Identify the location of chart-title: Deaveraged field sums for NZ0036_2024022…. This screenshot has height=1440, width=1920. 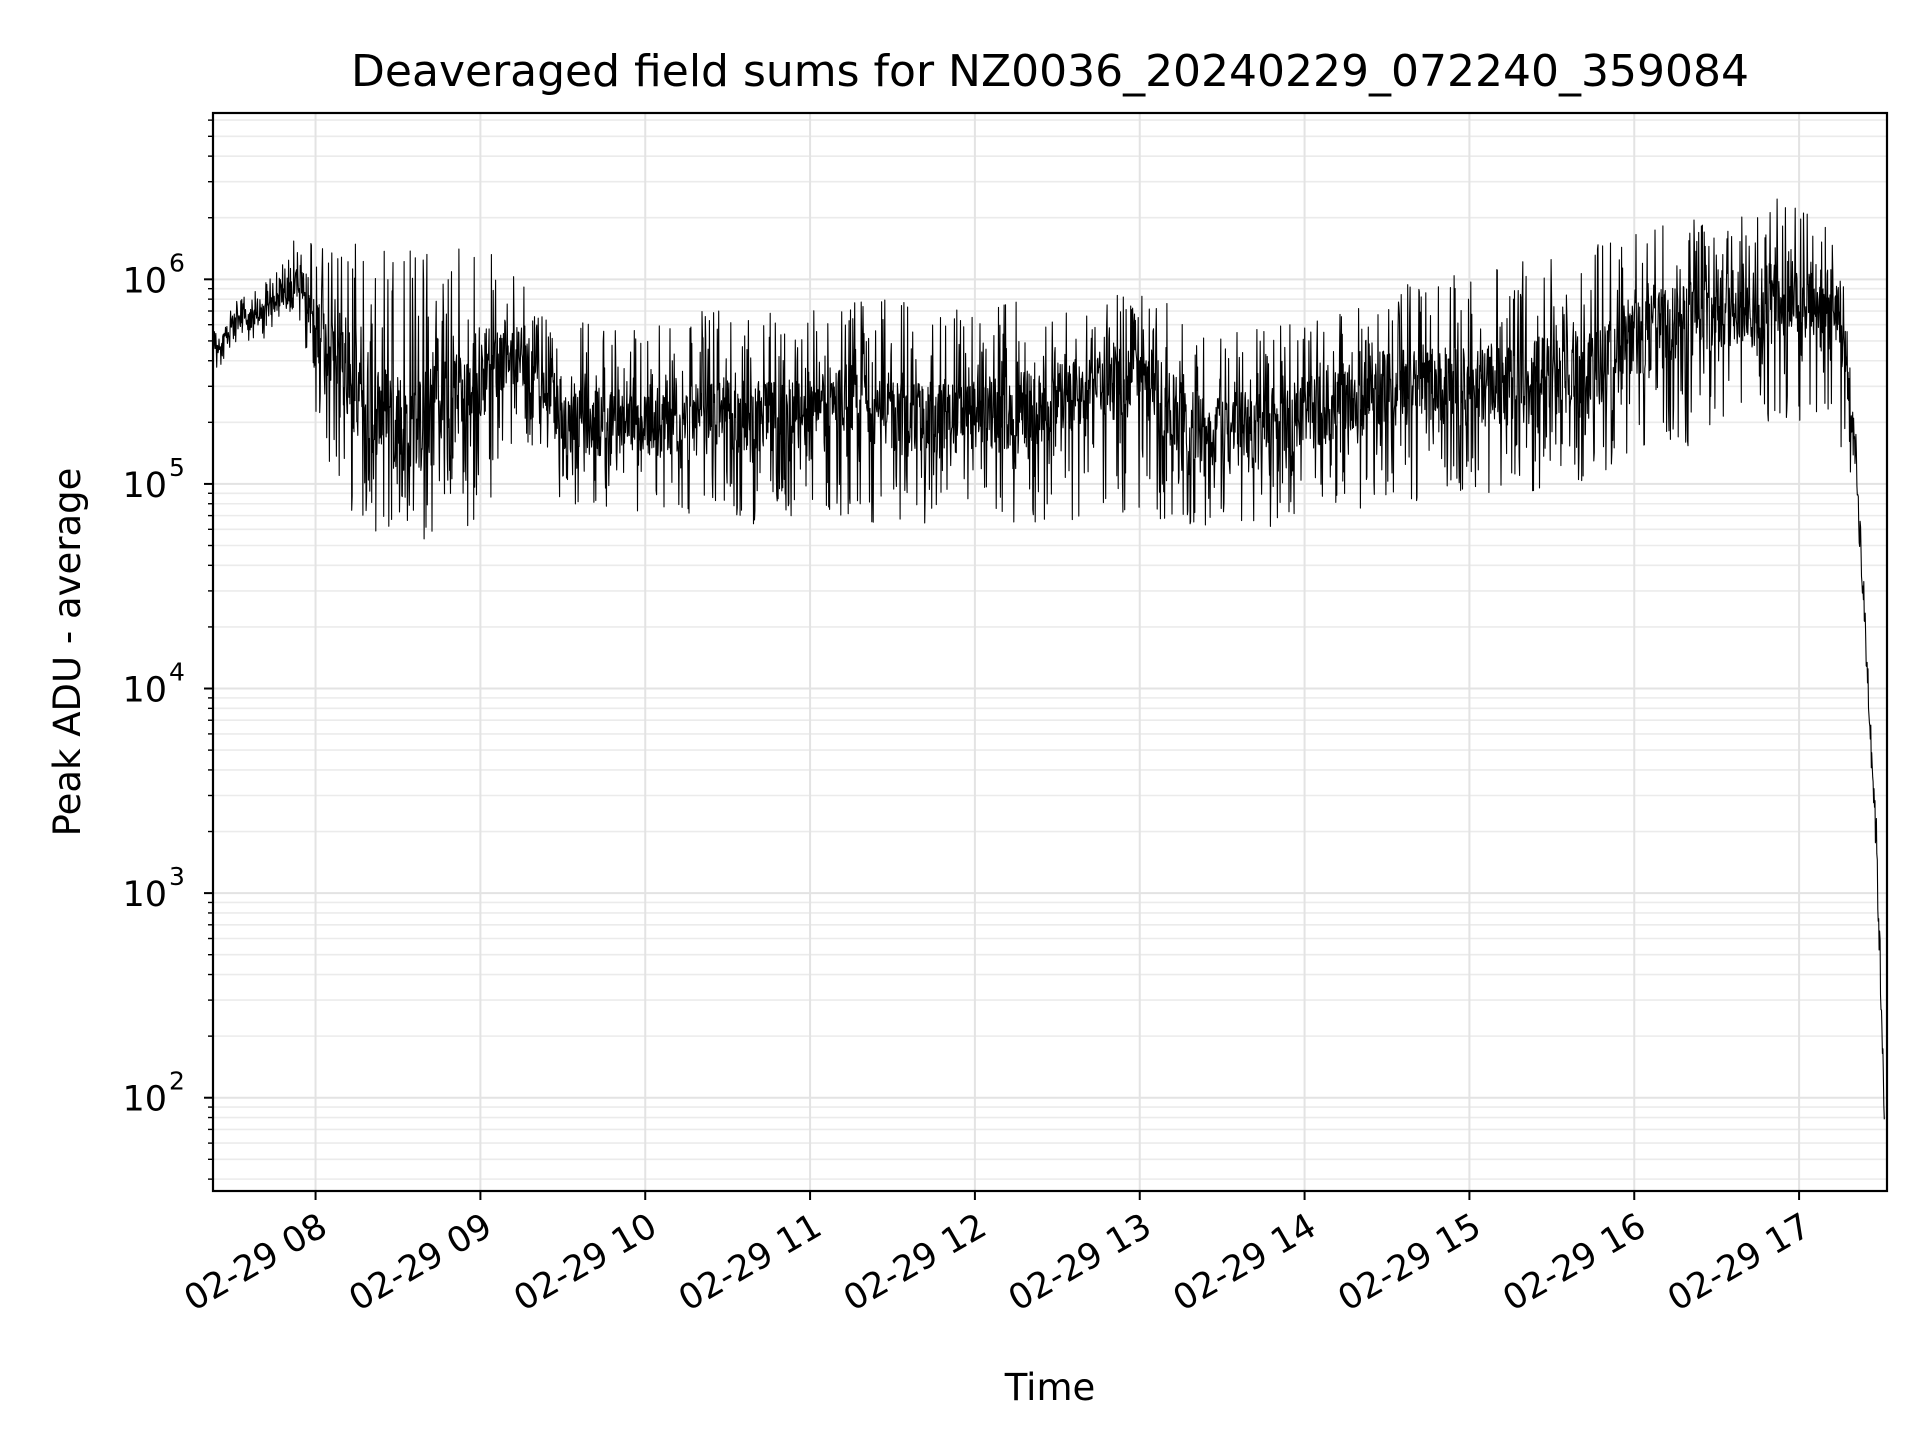
(1050, 71).